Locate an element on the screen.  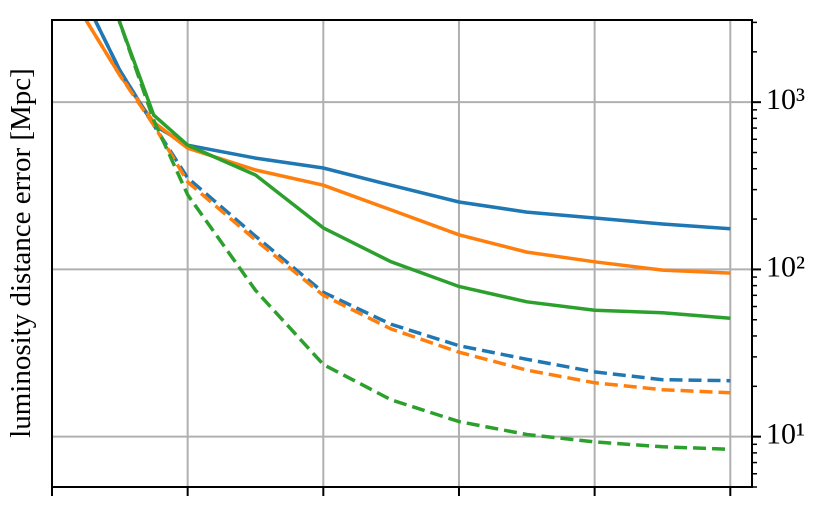
y-tick-label: 10¹ is located at coordinates (785, 434).